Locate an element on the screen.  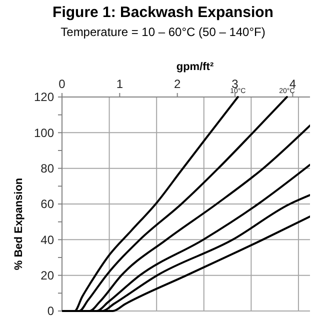
y-tick-label: 80 is located at coordinates (47, 169).